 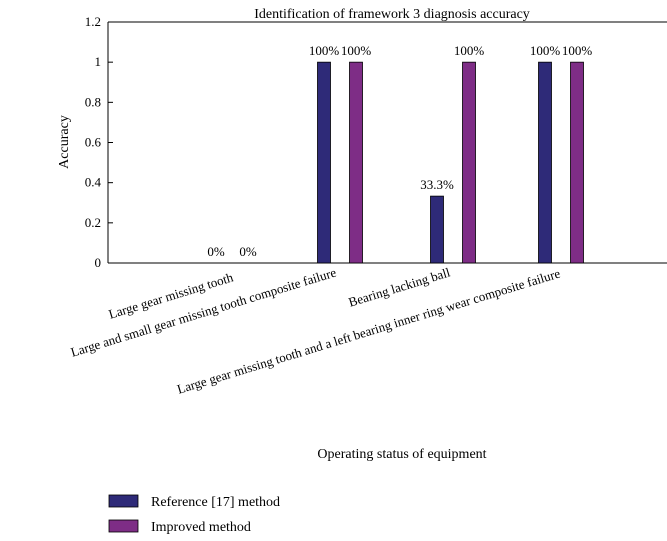 I want to click on legend-label: Improved method, so click(x=201, y=527).